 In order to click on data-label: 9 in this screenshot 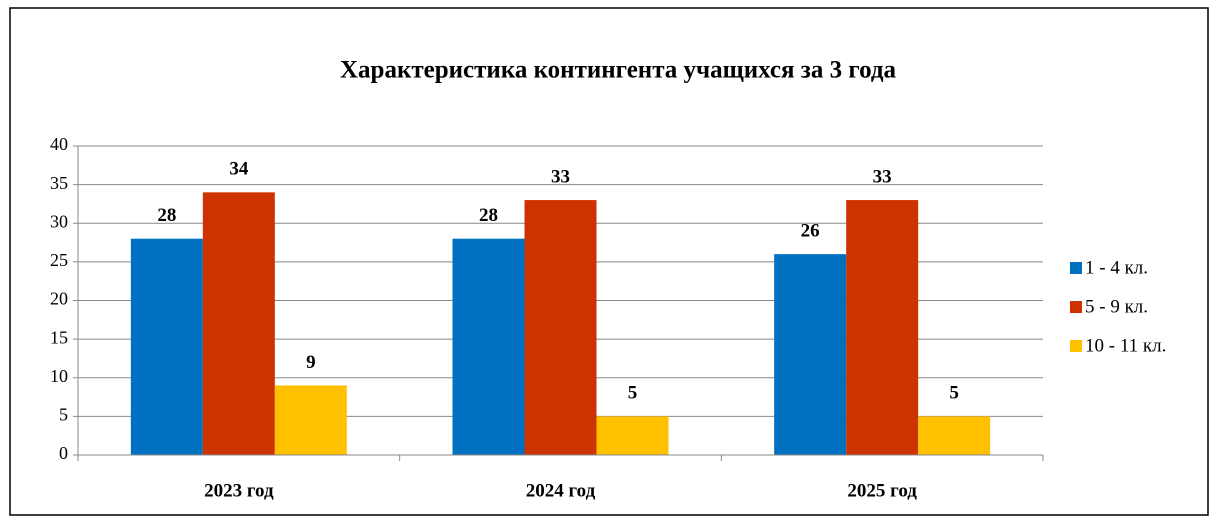, I will do `click(311, 362)`.